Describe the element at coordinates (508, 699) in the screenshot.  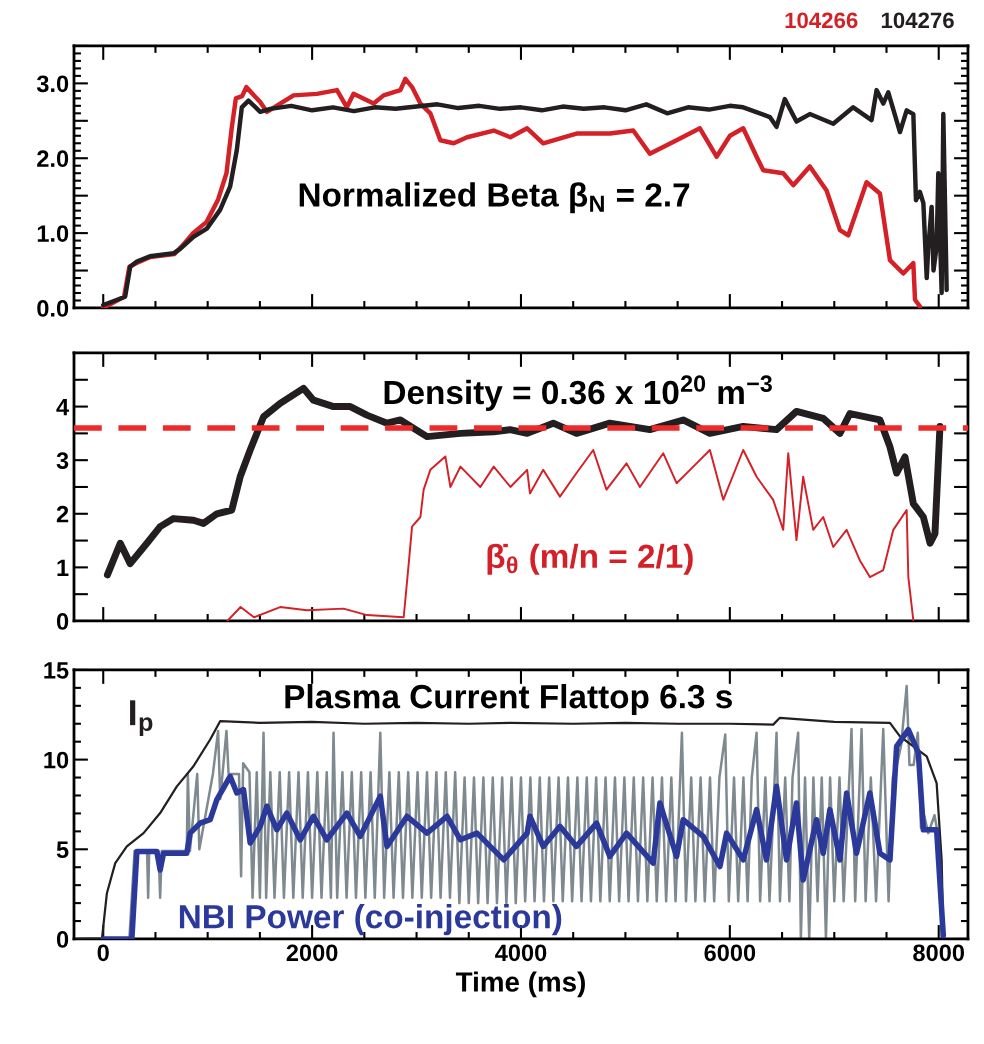
I see `annotation: Plasma Current Flattop 6.3 s` at that location.